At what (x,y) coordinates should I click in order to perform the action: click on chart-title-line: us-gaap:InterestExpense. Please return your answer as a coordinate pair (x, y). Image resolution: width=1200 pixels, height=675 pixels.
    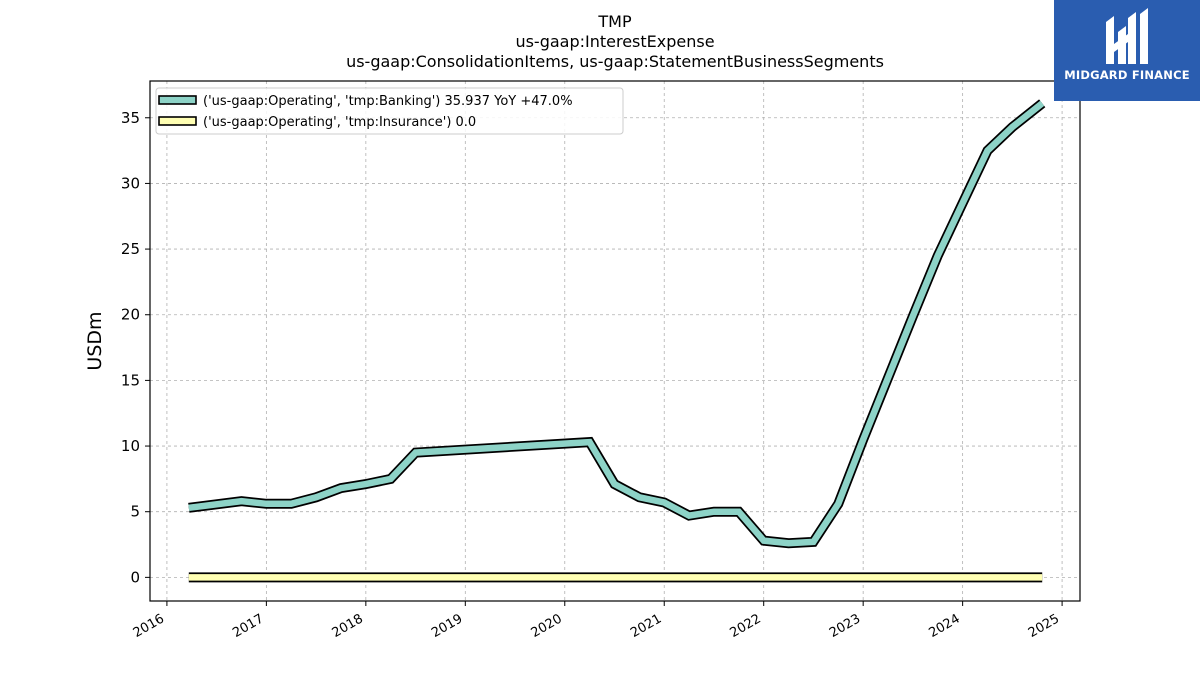
    Looking at the image, I should click on (614, 41).